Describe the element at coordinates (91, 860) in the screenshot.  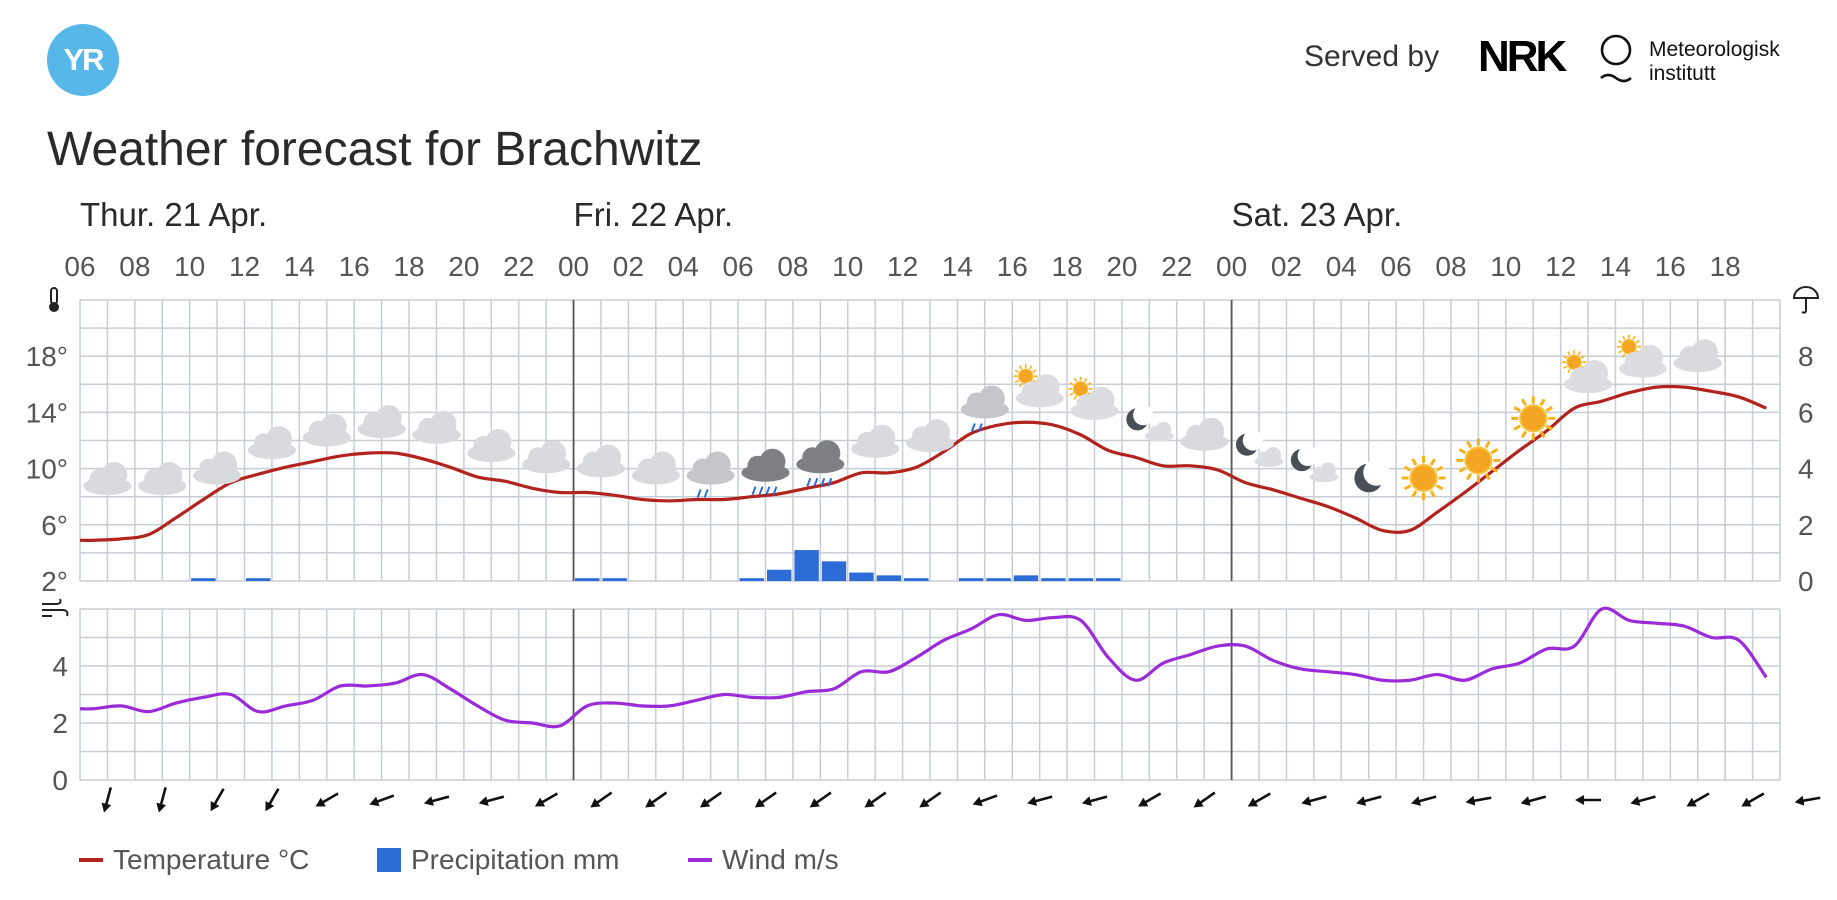
I see `legend-temperature-swatch` at that location.